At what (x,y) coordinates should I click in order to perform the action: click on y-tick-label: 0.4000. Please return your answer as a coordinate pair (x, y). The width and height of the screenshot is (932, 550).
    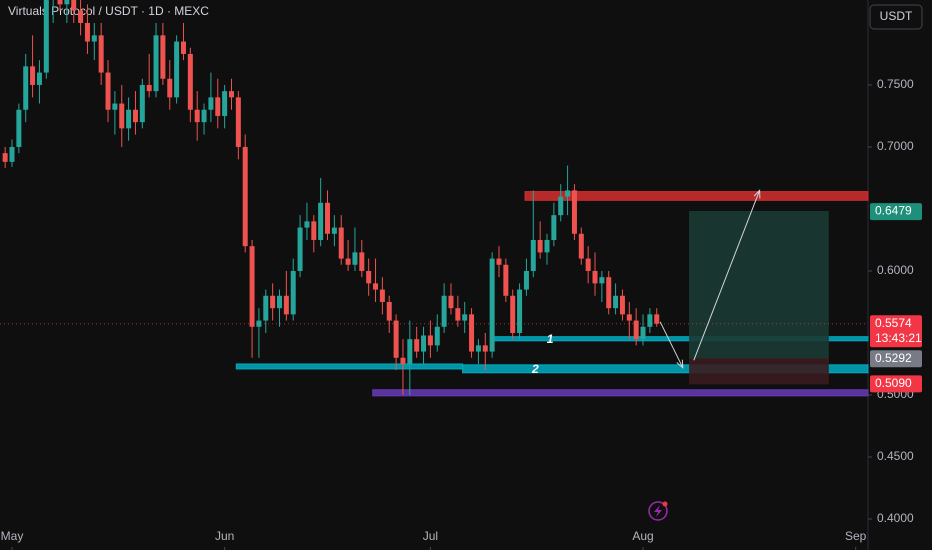
    Looking at the image, I should click on (895, 518).